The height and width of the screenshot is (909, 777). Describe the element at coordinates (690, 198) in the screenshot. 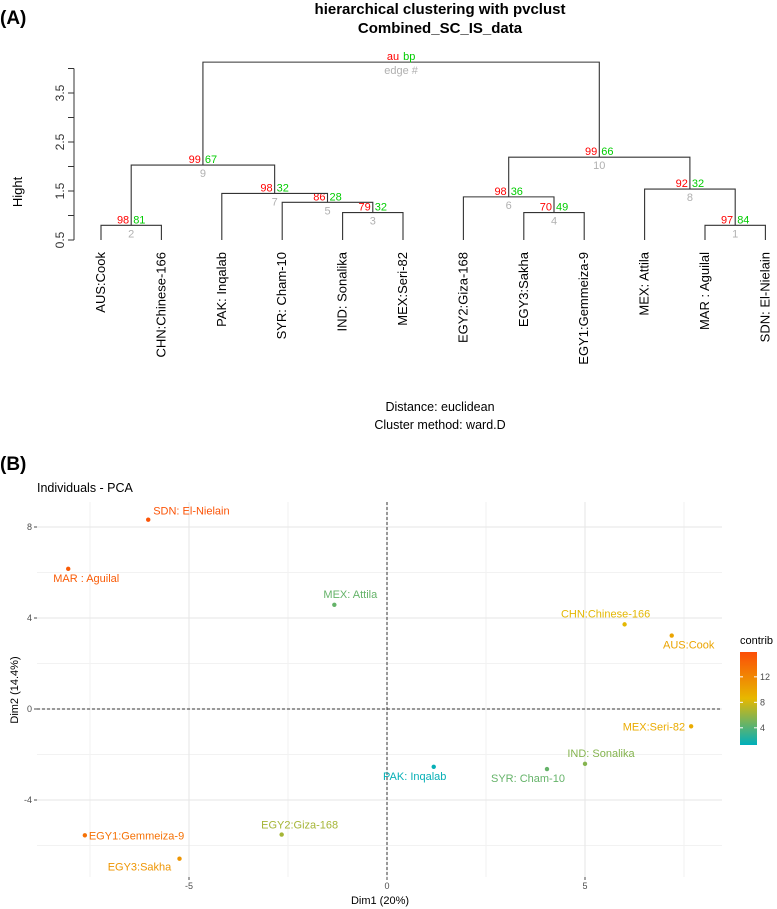

I see `edge-number: 8` at that location.